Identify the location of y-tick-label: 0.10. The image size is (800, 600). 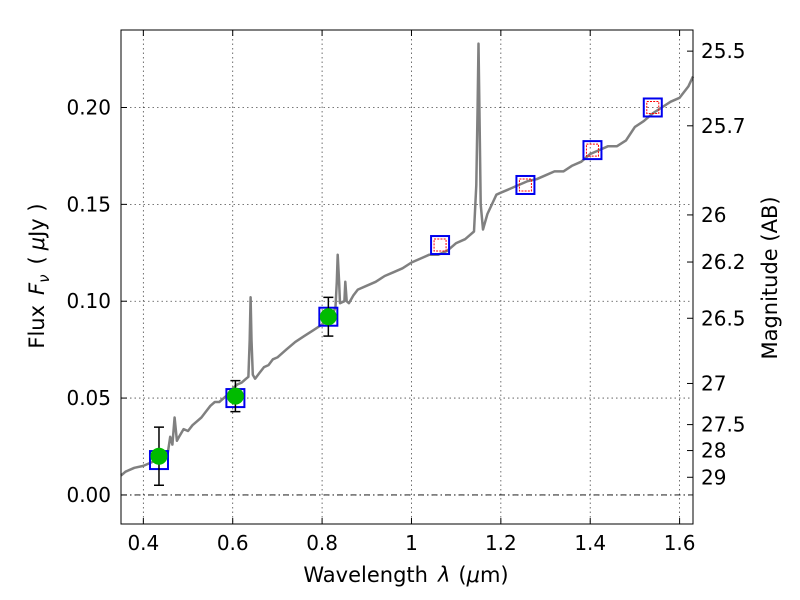
(88, 301).